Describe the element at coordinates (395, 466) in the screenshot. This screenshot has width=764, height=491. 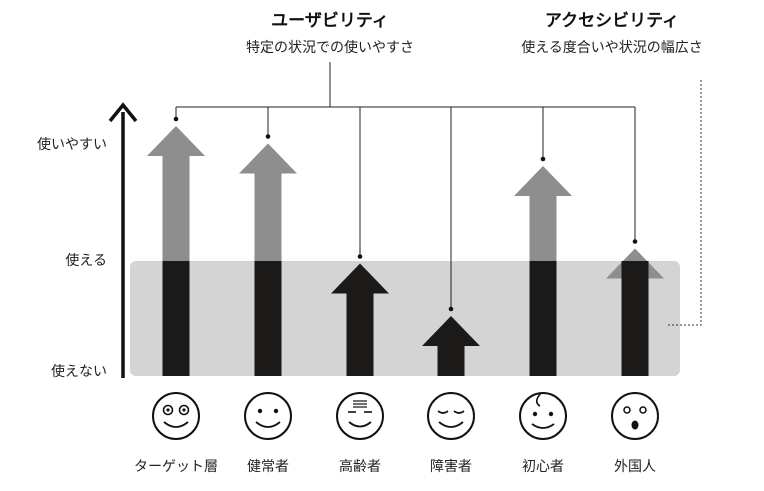
I see `group-label-layer: ターゲット層 健常者 高齢者 障害者 初心者 外国人` at that location.